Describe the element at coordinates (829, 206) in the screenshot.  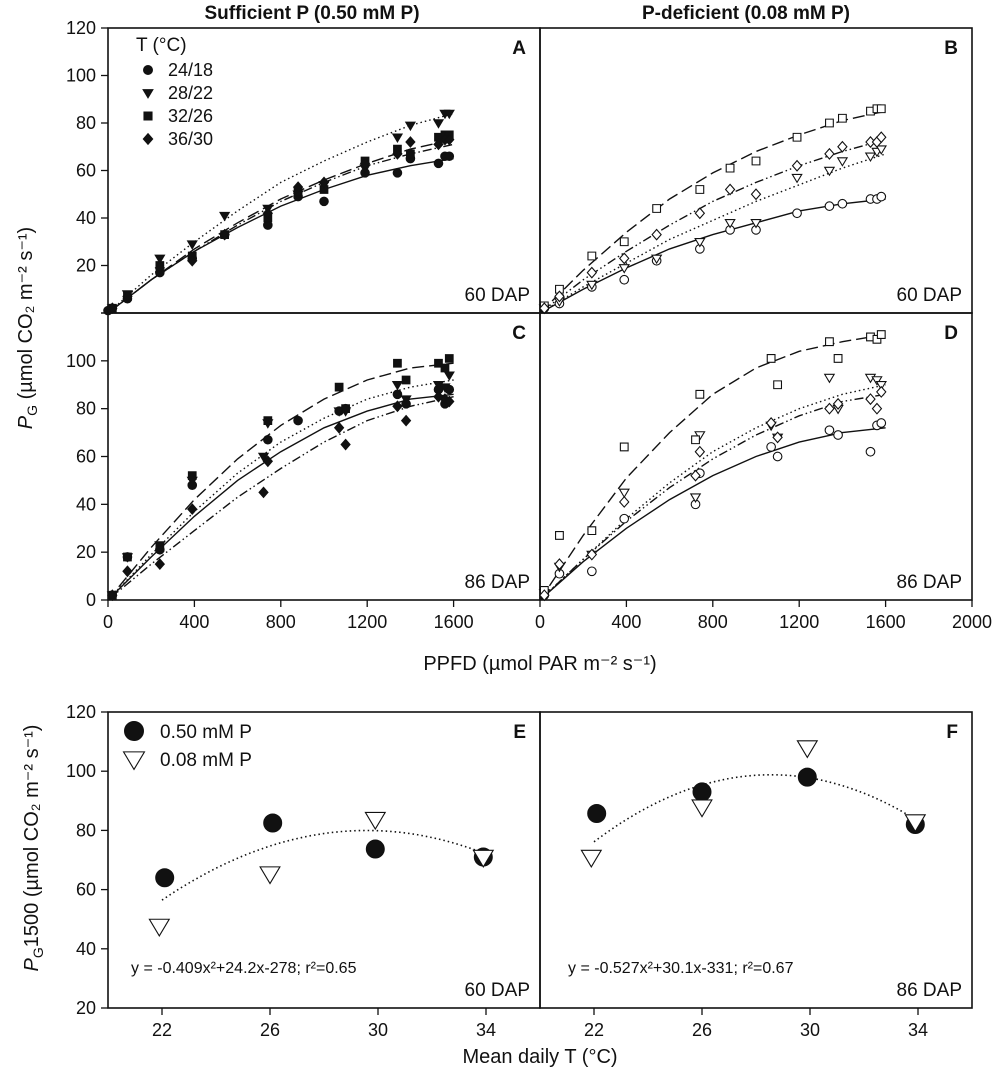
I see `data-point-B-24/18` at that location.